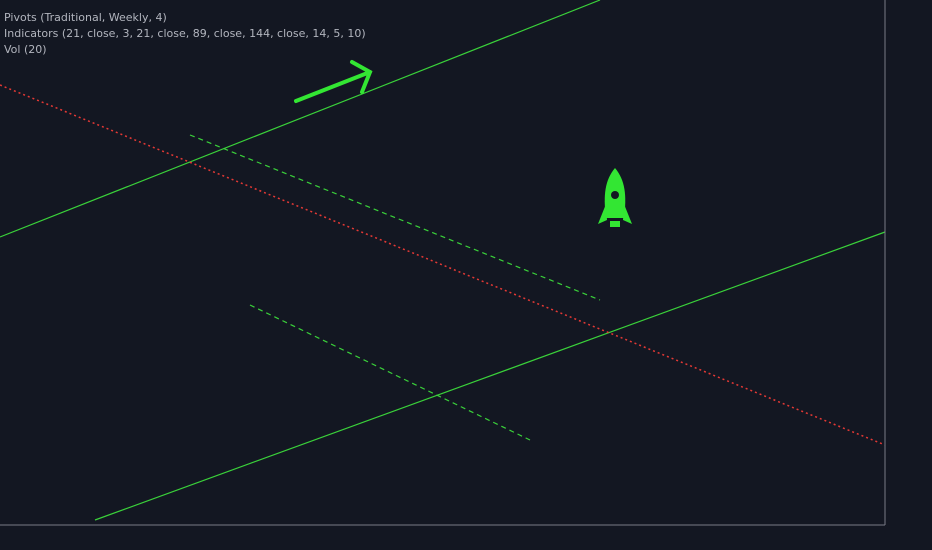 The height and width of the screenshot is (550, 932). I want to click on price-axis-bg, so click(908, 275).